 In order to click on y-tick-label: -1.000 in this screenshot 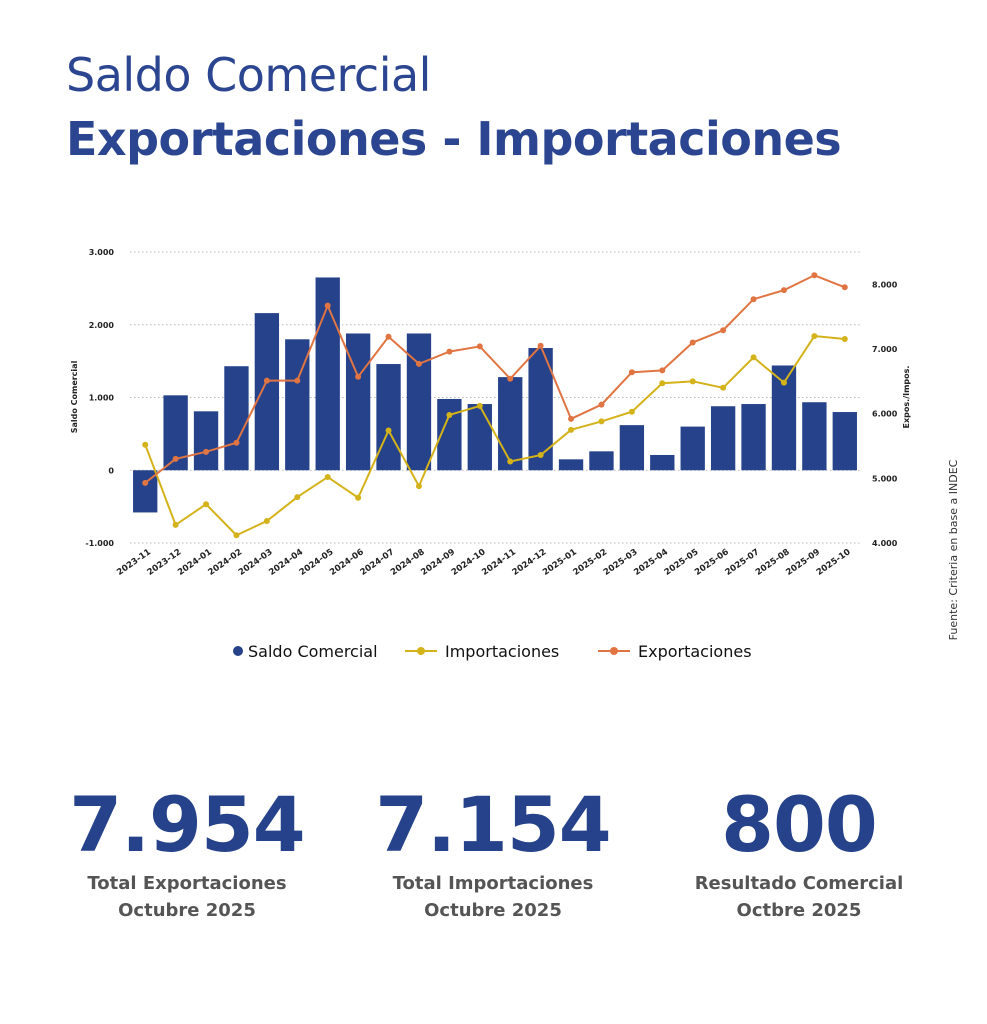, I will do `click(99, 543)`.